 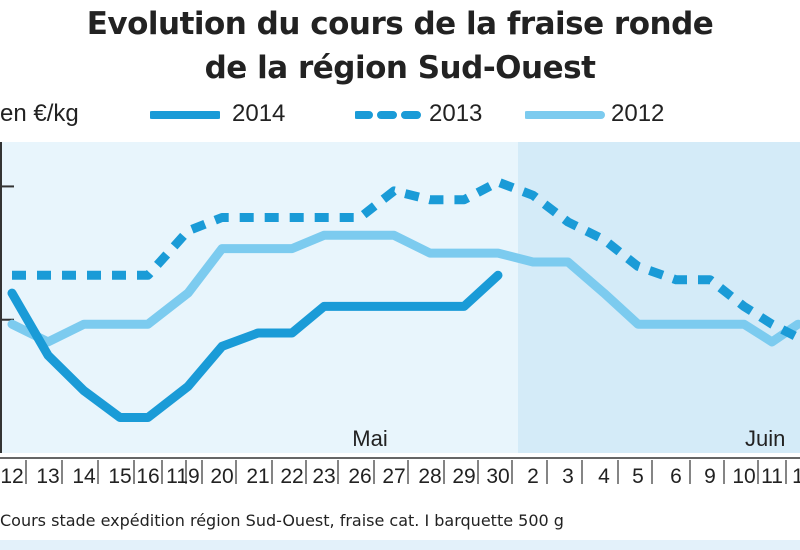 I want to click on x-tick-label: 6, so click(x=676, y=476).